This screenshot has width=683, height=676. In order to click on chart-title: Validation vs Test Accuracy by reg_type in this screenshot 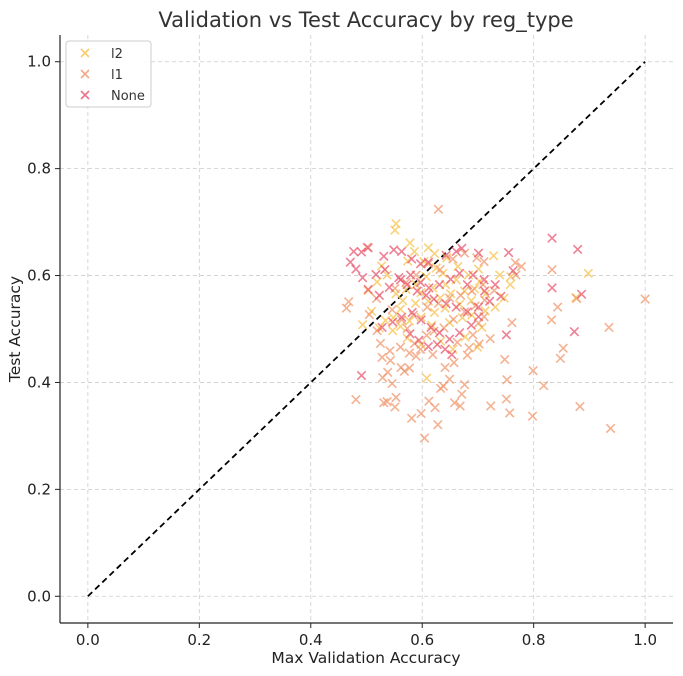, I will do `click(365, 20)`.